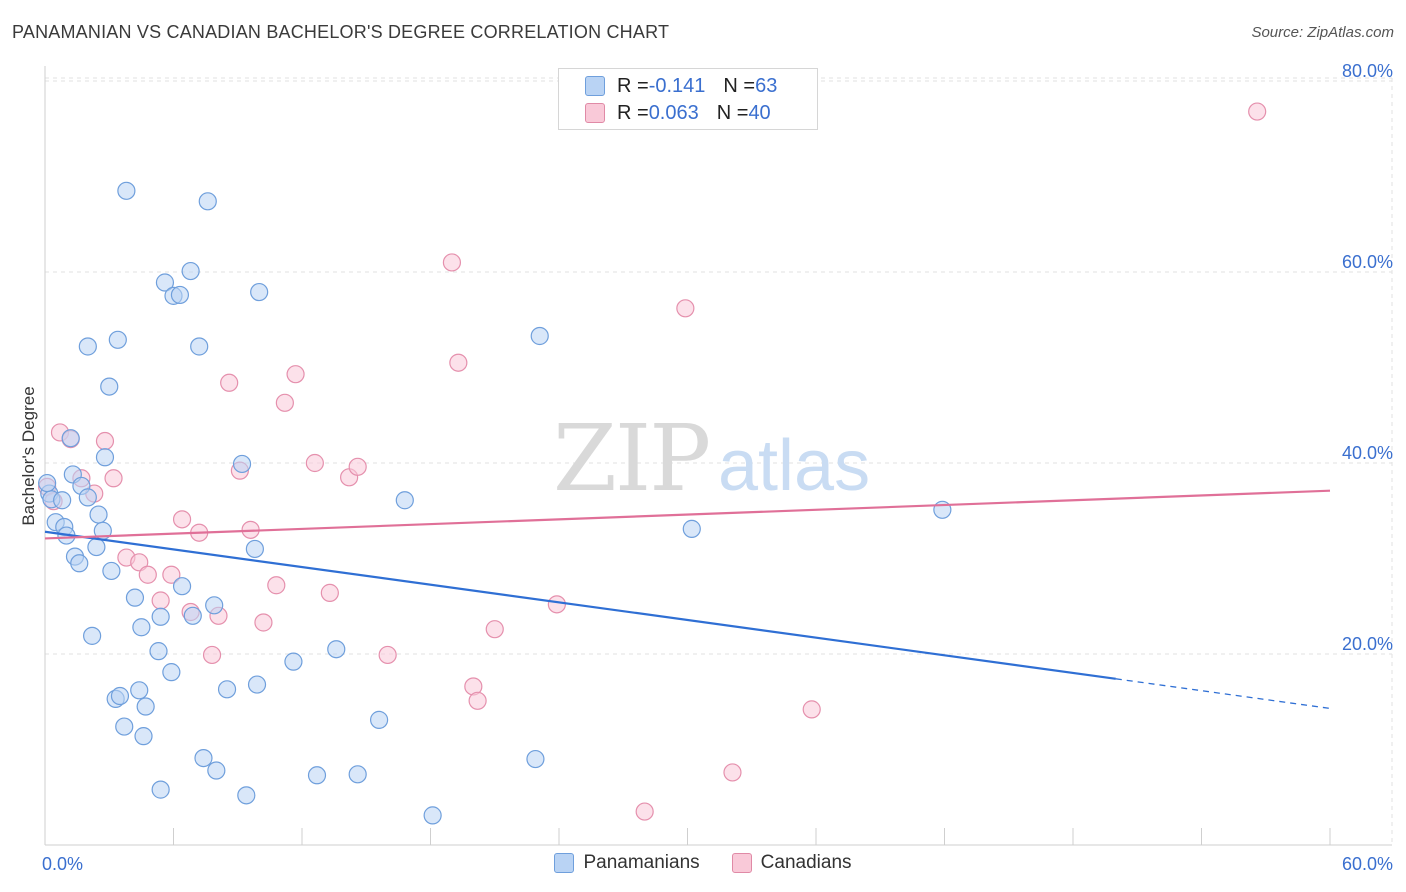 The height and width of the screenshot is (892, 1406). Describe the element at coordinates (1322, 32) in the screenshot. I see `source-label: Source: ZipAtlas.com` at that location.